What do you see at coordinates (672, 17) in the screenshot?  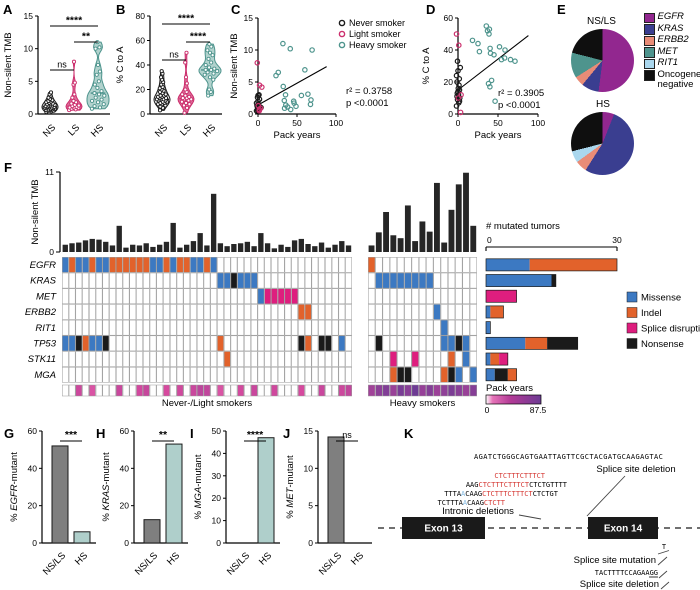 I see `legend-entry: EGFR` at bounding box center [672, 17].